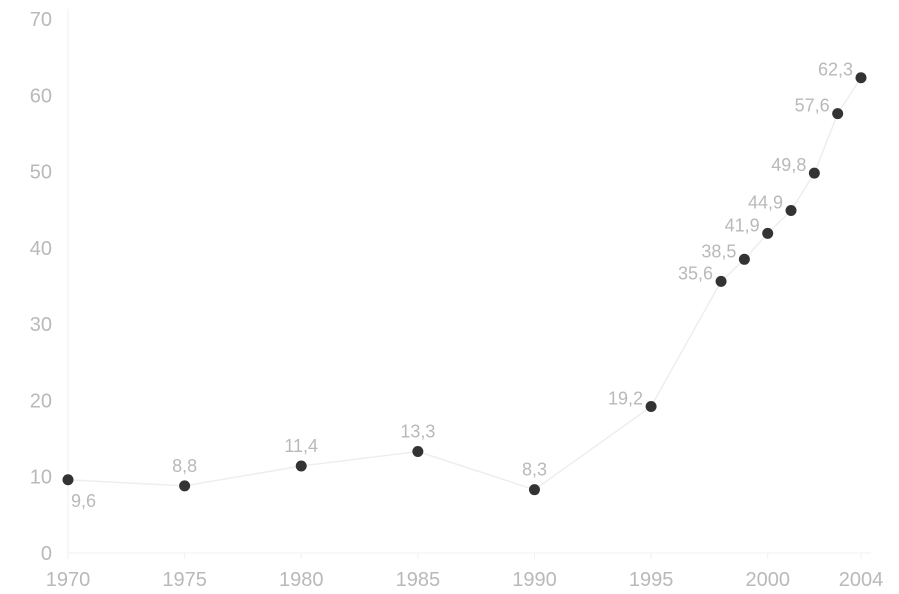 This screenshot has width=899, height=594. I want to click on data-label: 11,4, so click(301, 446).